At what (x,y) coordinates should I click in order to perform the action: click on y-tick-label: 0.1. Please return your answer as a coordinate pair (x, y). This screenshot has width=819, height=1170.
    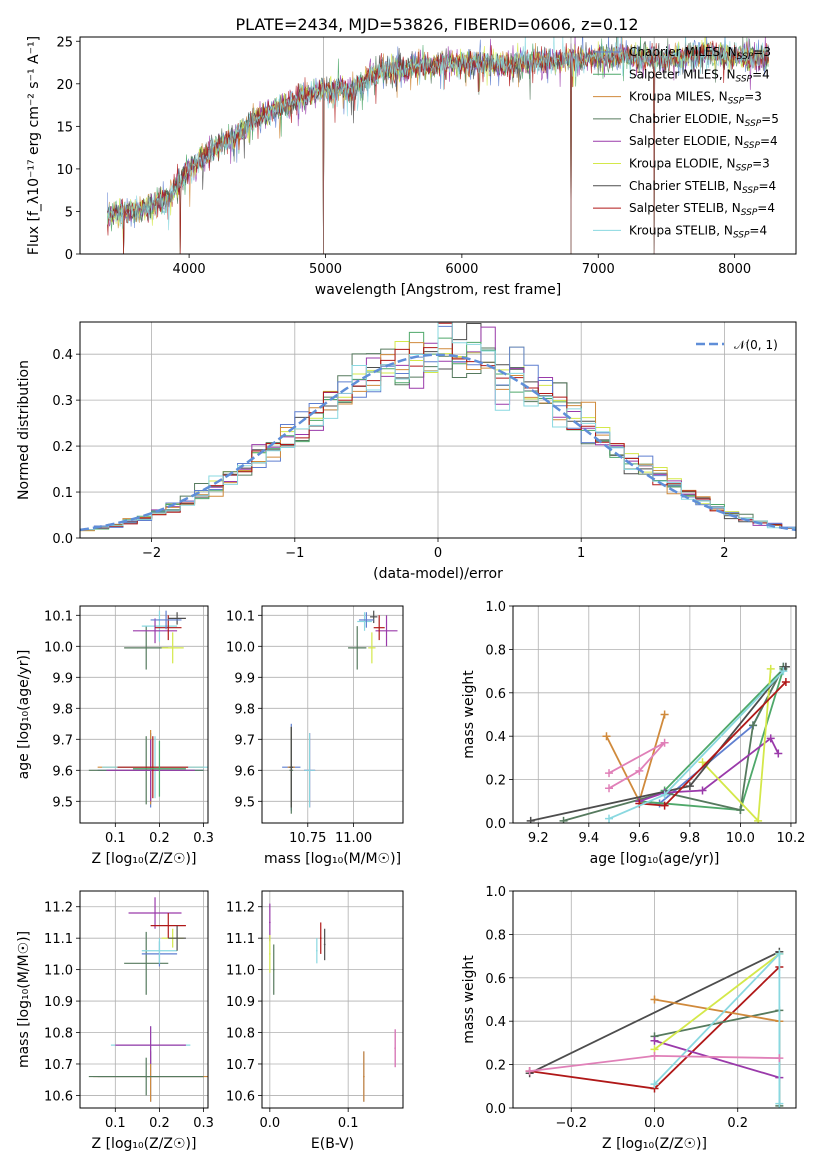
    Looking at the image, I should click on (62, 493).